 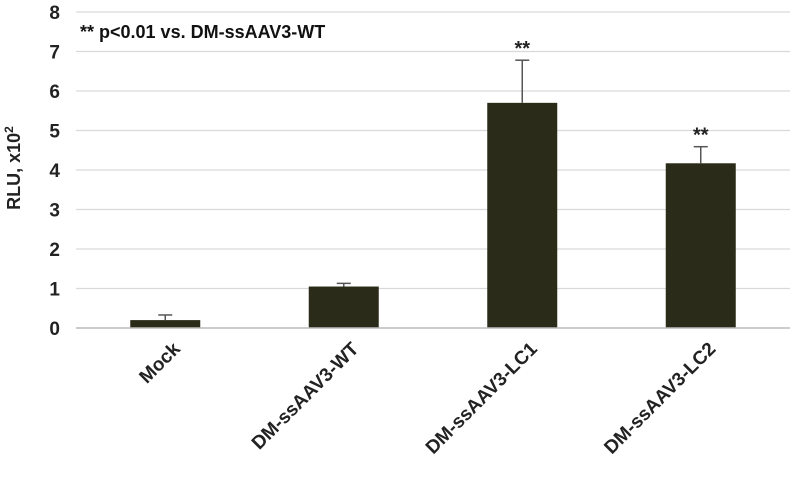 What do you see at coordinates (54, 53) in the screenshot?
I see `y-tick-label: 7` at bounding box center [54, 53].